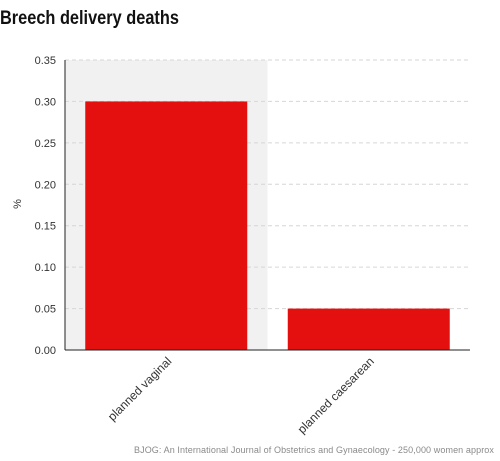 The image size is (500, 461). What do you see at coordinates (45, 185) in the screenshot?
I see `y-tick-label: 0.20` at bounding box center [45, 185].